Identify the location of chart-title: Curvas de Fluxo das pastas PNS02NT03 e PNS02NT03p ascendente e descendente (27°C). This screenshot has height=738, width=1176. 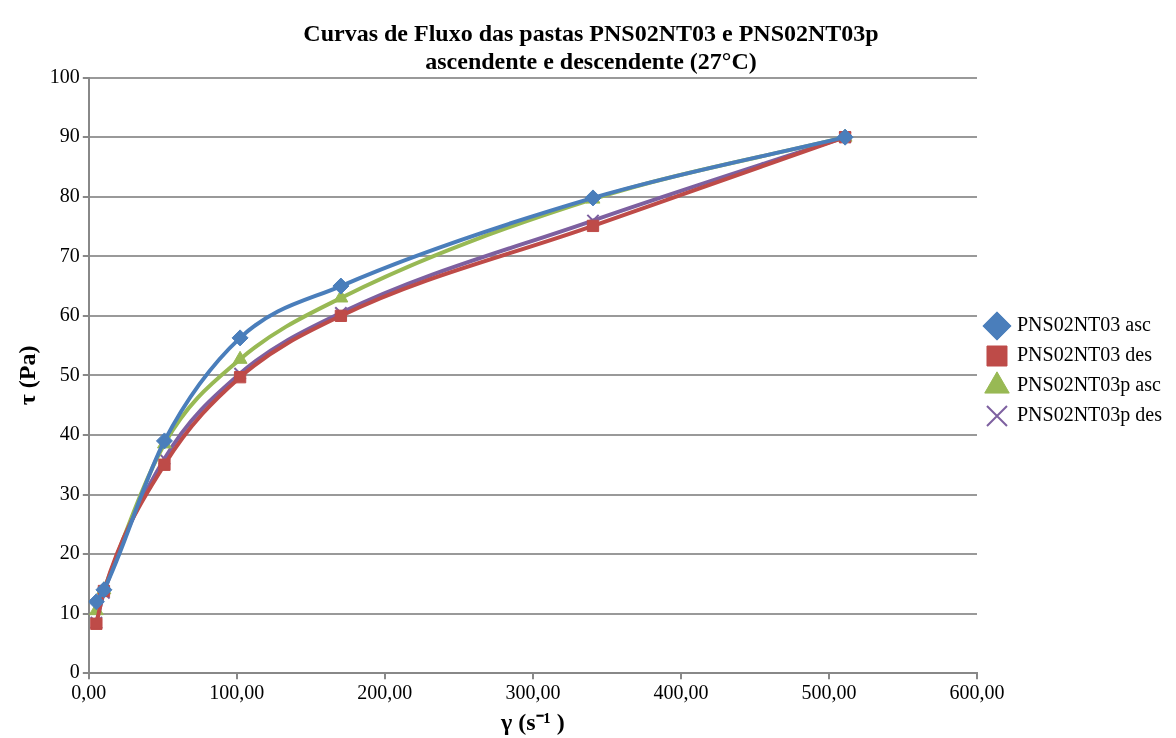
(591, 47).